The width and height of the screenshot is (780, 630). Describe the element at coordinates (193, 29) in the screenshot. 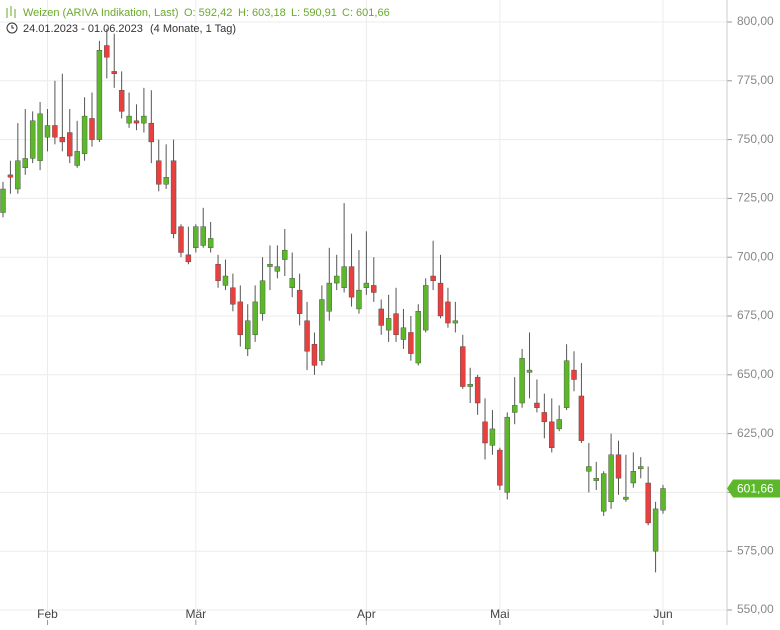

I see `duration: (4 Monate, 1 Tag)` at that location.